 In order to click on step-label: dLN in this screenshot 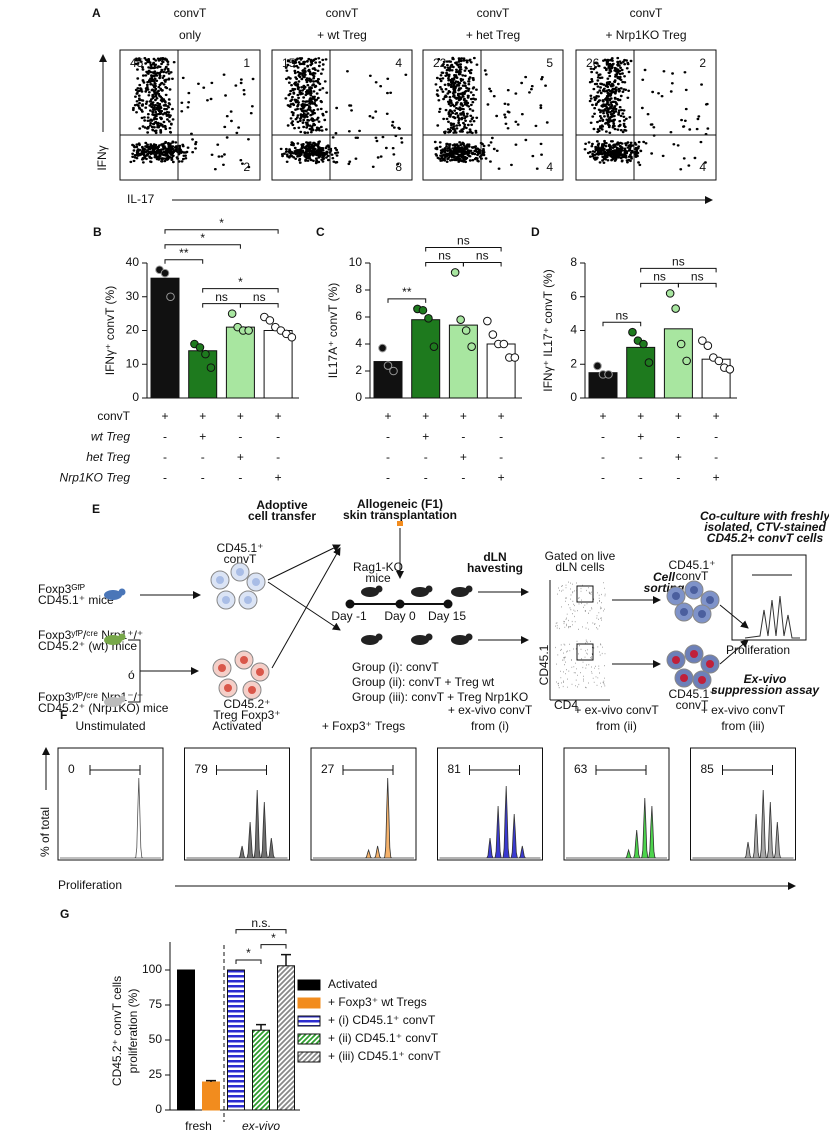, I will do `click(494, 557)`.